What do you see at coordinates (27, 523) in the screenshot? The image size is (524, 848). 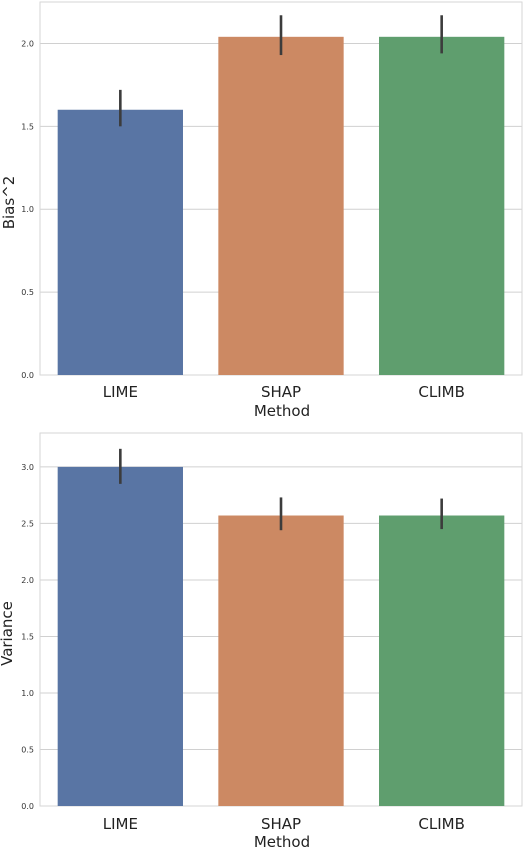 I see `y-tick-label: 2.5` at bounding box center [27, 523].